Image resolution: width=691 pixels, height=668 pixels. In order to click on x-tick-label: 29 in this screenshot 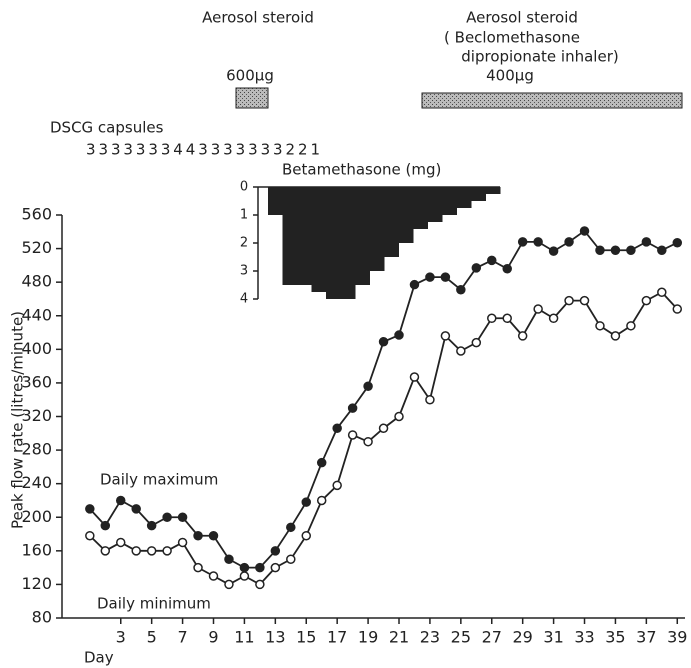, I will do `click(523, 637)`.